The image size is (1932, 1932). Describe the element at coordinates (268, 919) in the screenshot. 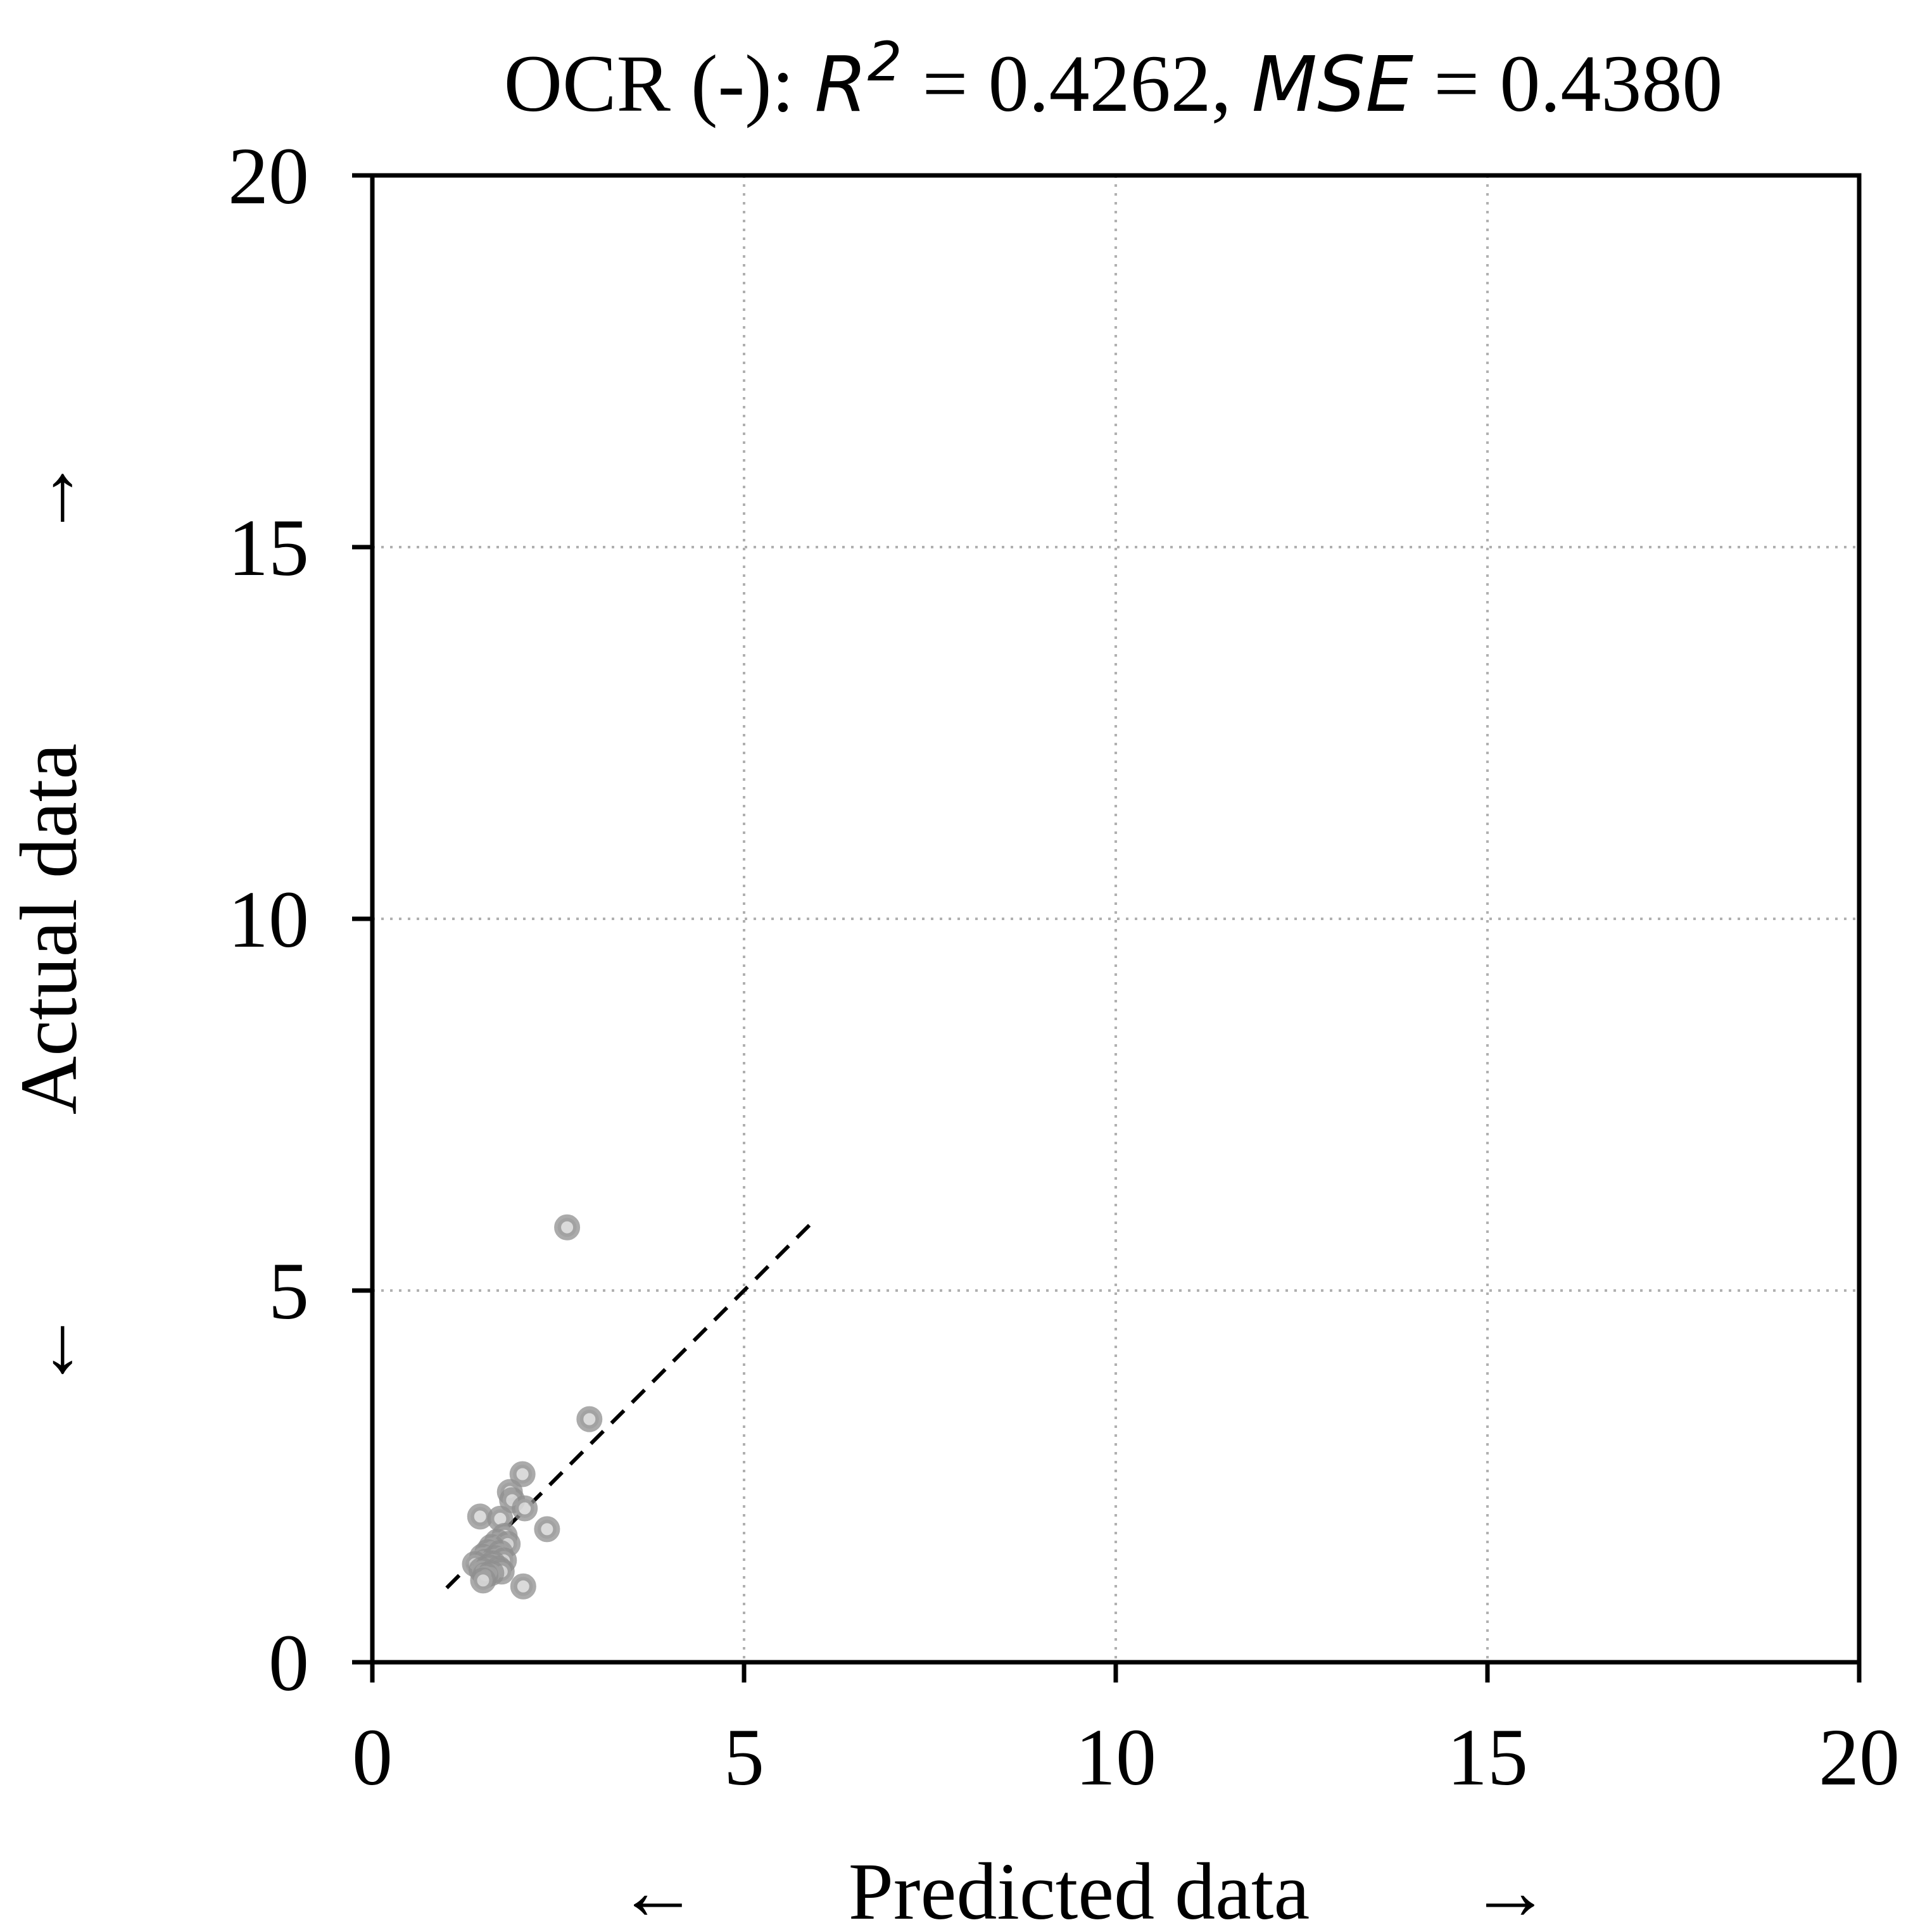

I see `y-tick-label: 10` at that location.